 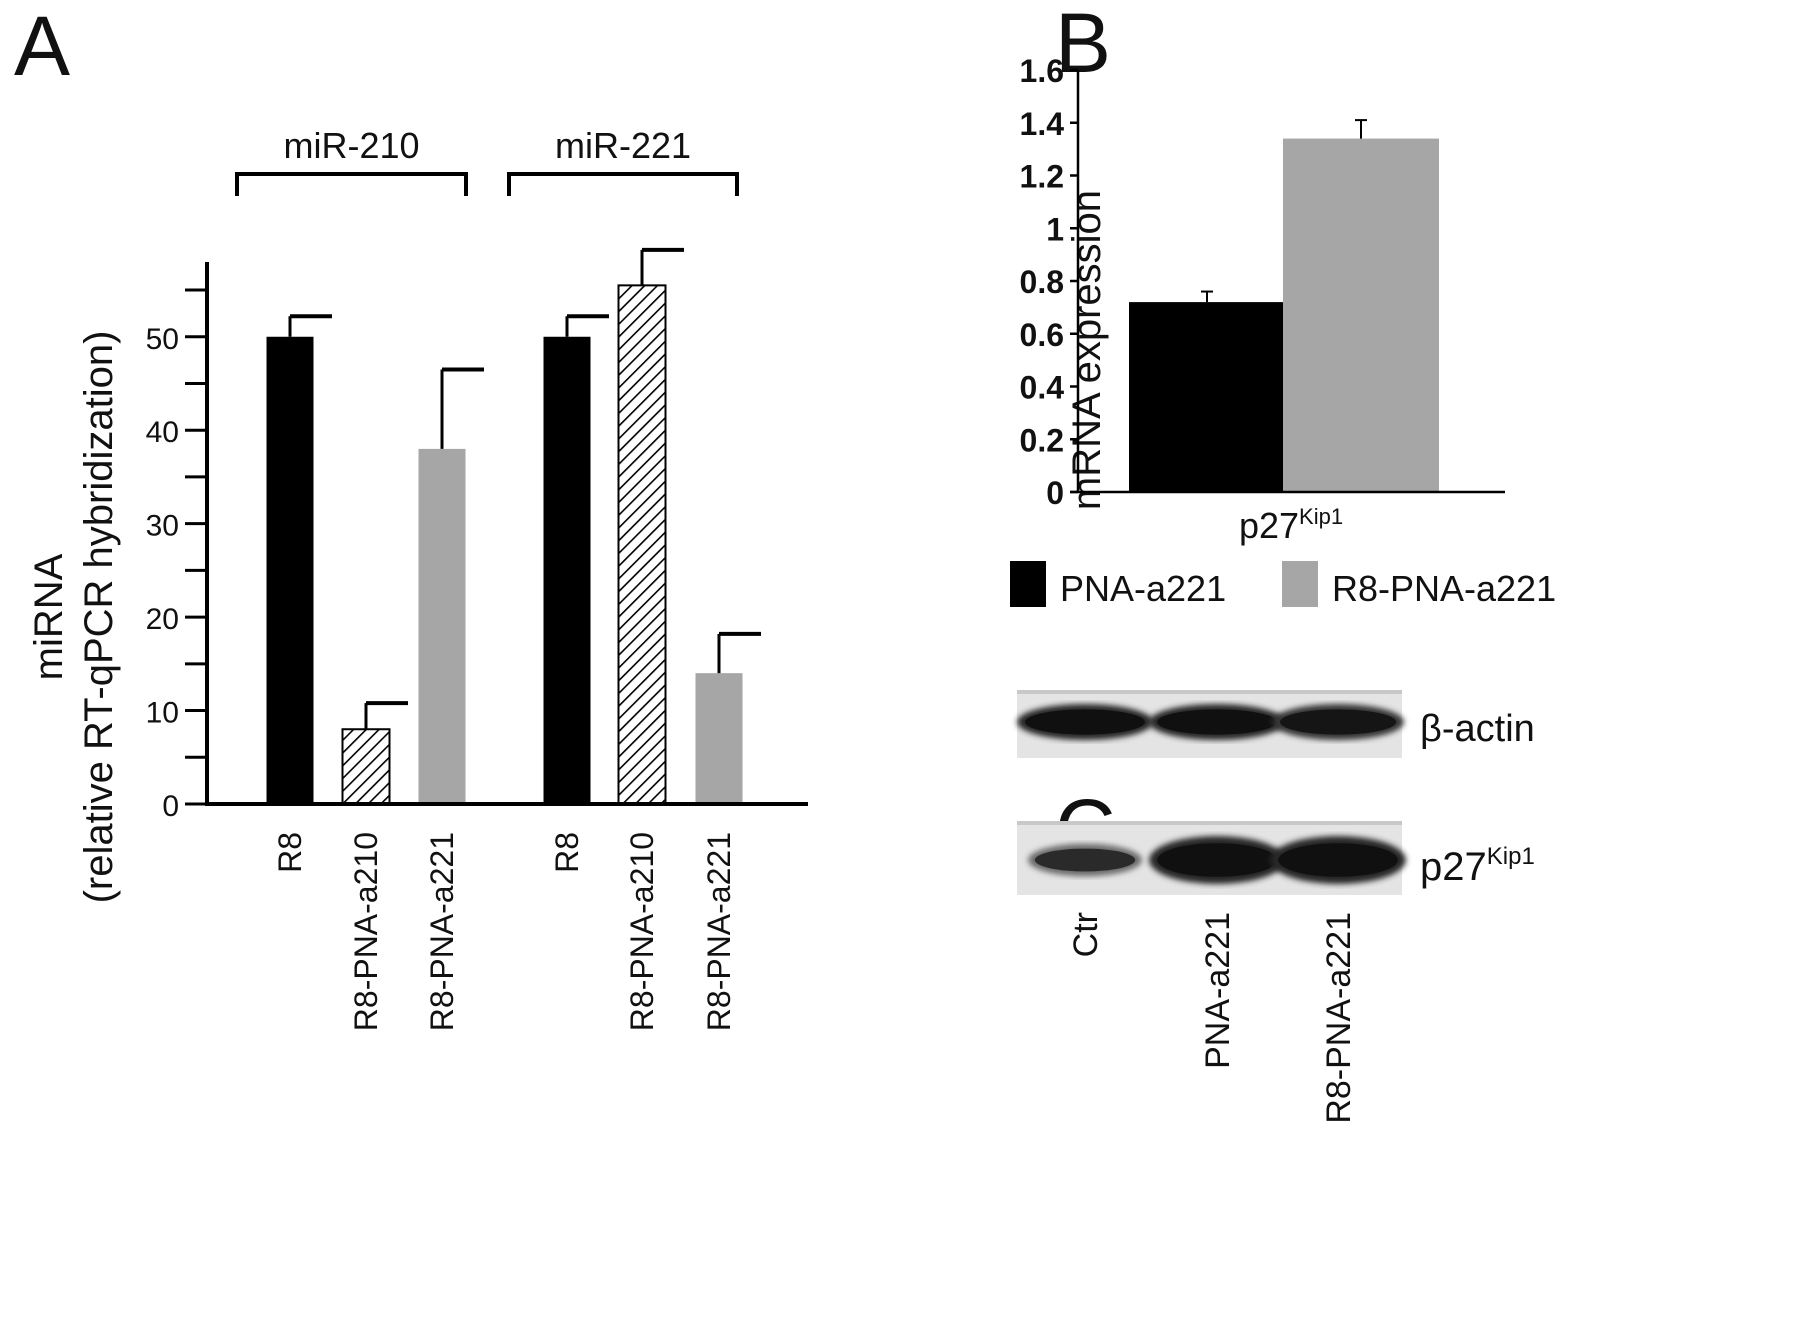 I want to click on panel-a-group-label: miR-210, so click(x=351, y=145).